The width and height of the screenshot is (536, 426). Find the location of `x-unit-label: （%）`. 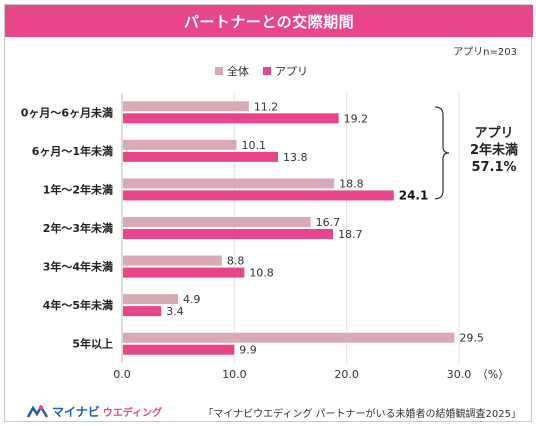

x-unit-label: （%） is located at coordinates (493, 374).